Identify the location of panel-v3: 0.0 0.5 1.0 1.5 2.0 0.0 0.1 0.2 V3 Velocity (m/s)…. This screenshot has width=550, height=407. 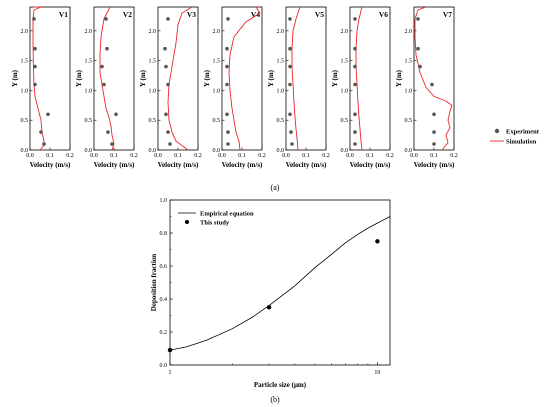
(170, 87).